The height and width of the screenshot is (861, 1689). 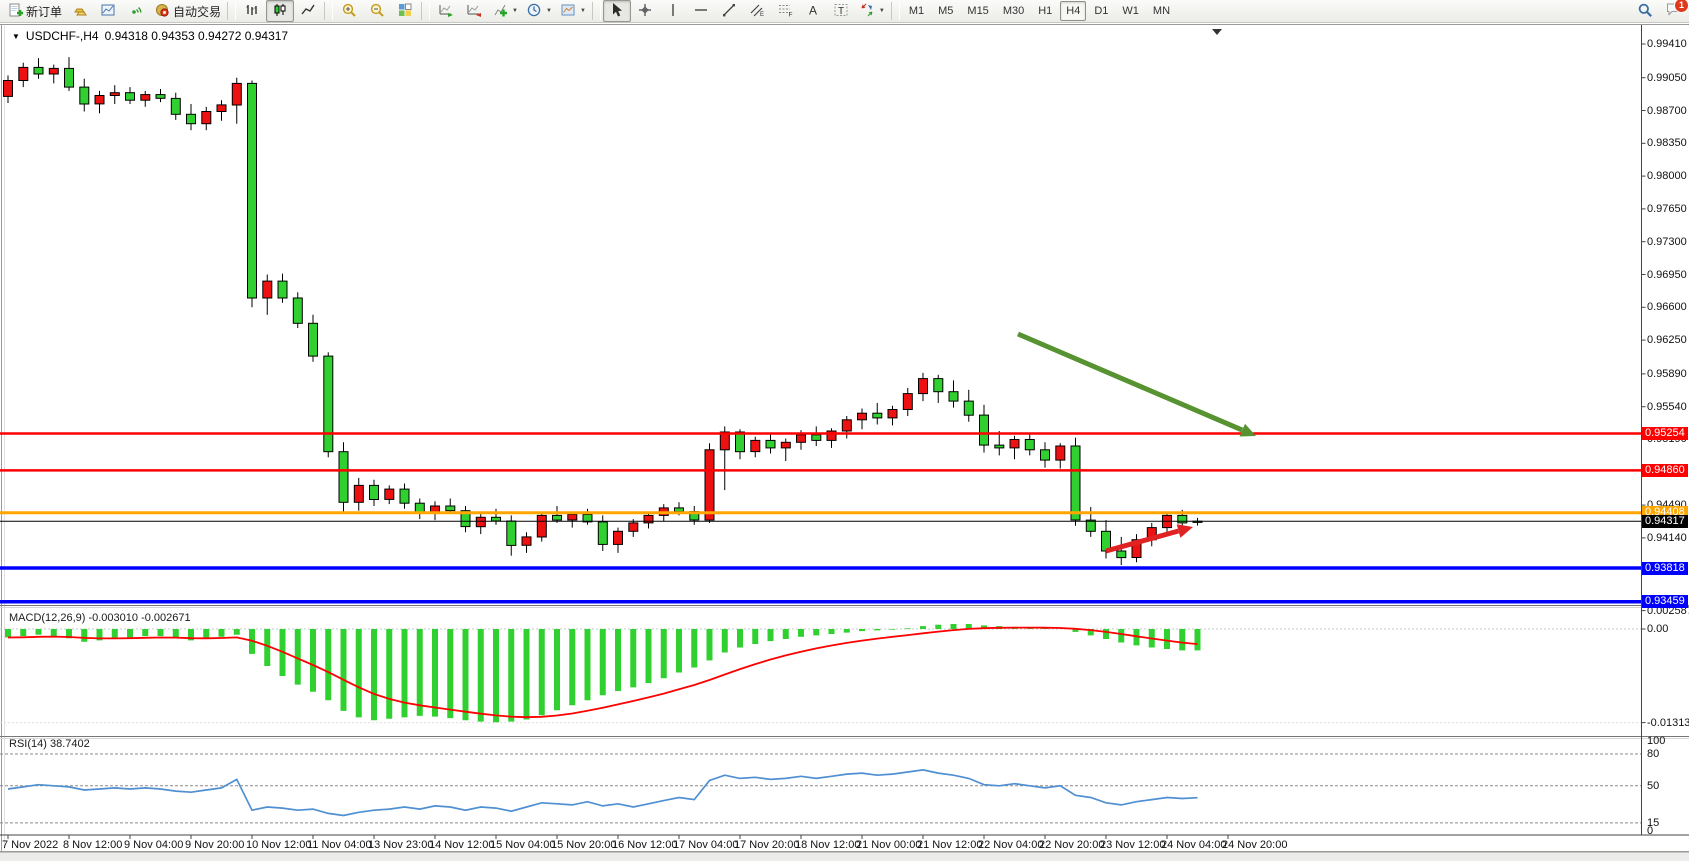 I want to click on zoom-in-button, so click(x=349, y=11).